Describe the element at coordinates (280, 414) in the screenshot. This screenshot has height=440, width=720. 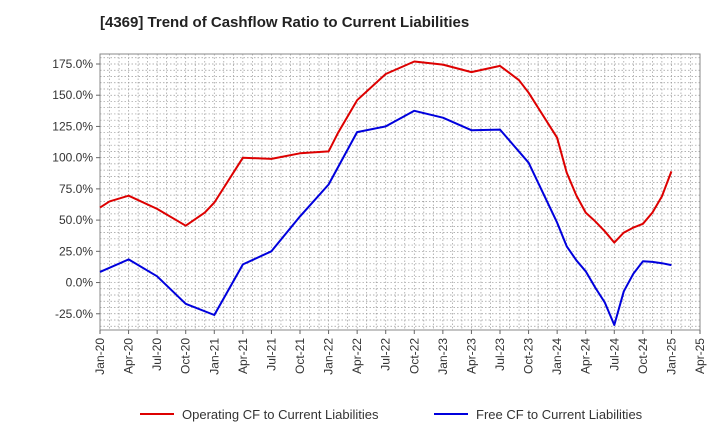
I see `legend-label-1: Operating CF to Current Liabilities` at that location.